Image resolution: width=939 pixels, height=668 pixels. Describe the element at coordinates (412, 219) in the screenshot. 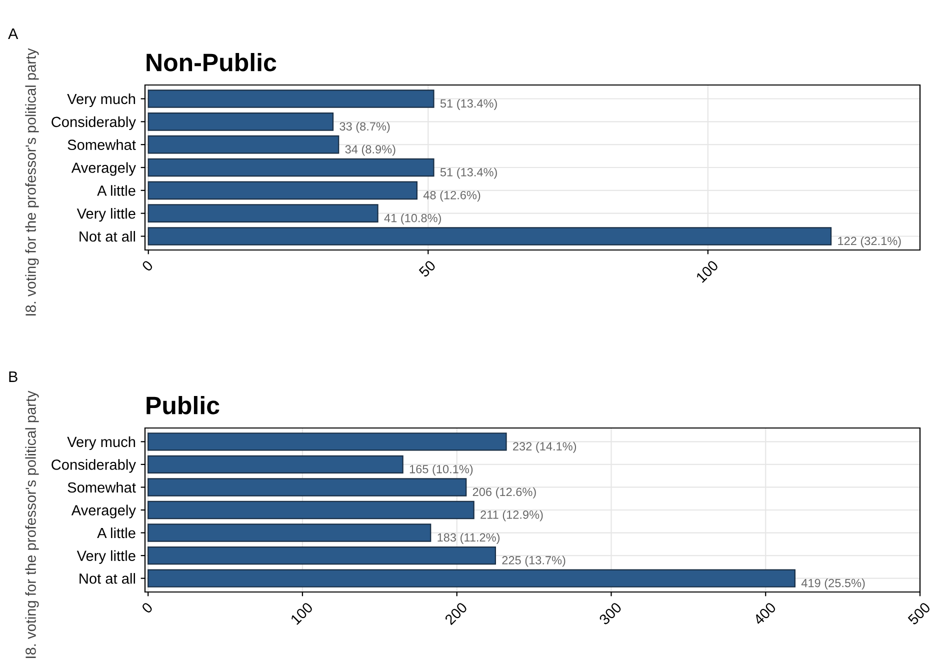

I see `data-label: 41 (10.8%)` at that location.